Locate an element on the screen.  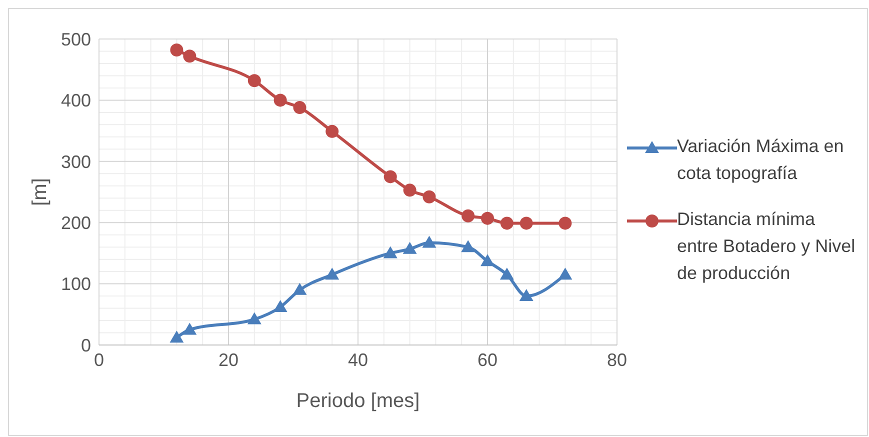
x-tick-label: 20 is located at coordinates (228, 360).